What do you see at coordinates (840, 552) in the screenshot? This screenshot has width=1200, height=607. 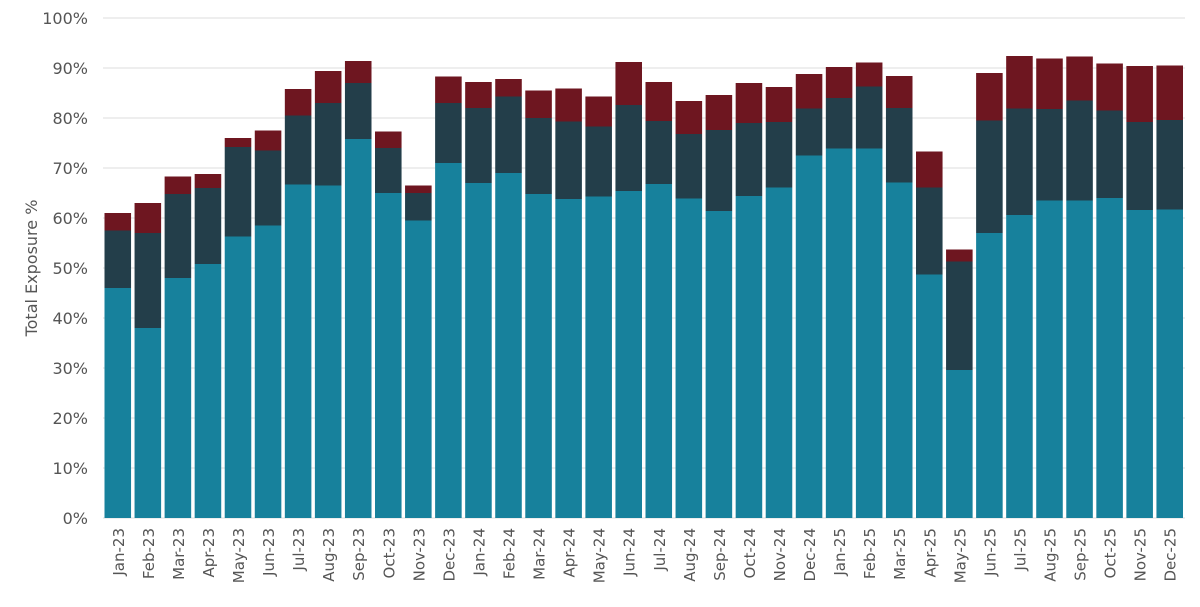 I see `x-tick-label: Jan-25` at bounding box center [840, 552].